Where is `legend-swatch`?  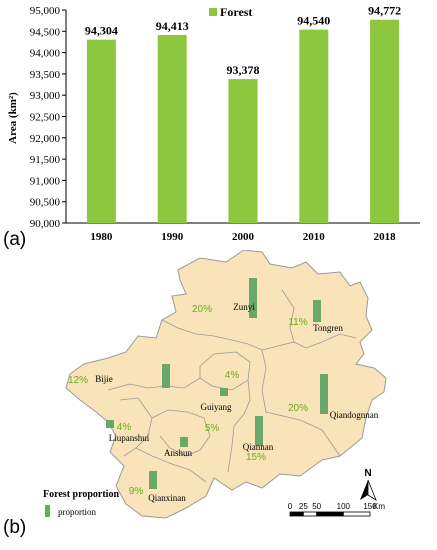
legend-swatch is located at coordinates (213, 12).